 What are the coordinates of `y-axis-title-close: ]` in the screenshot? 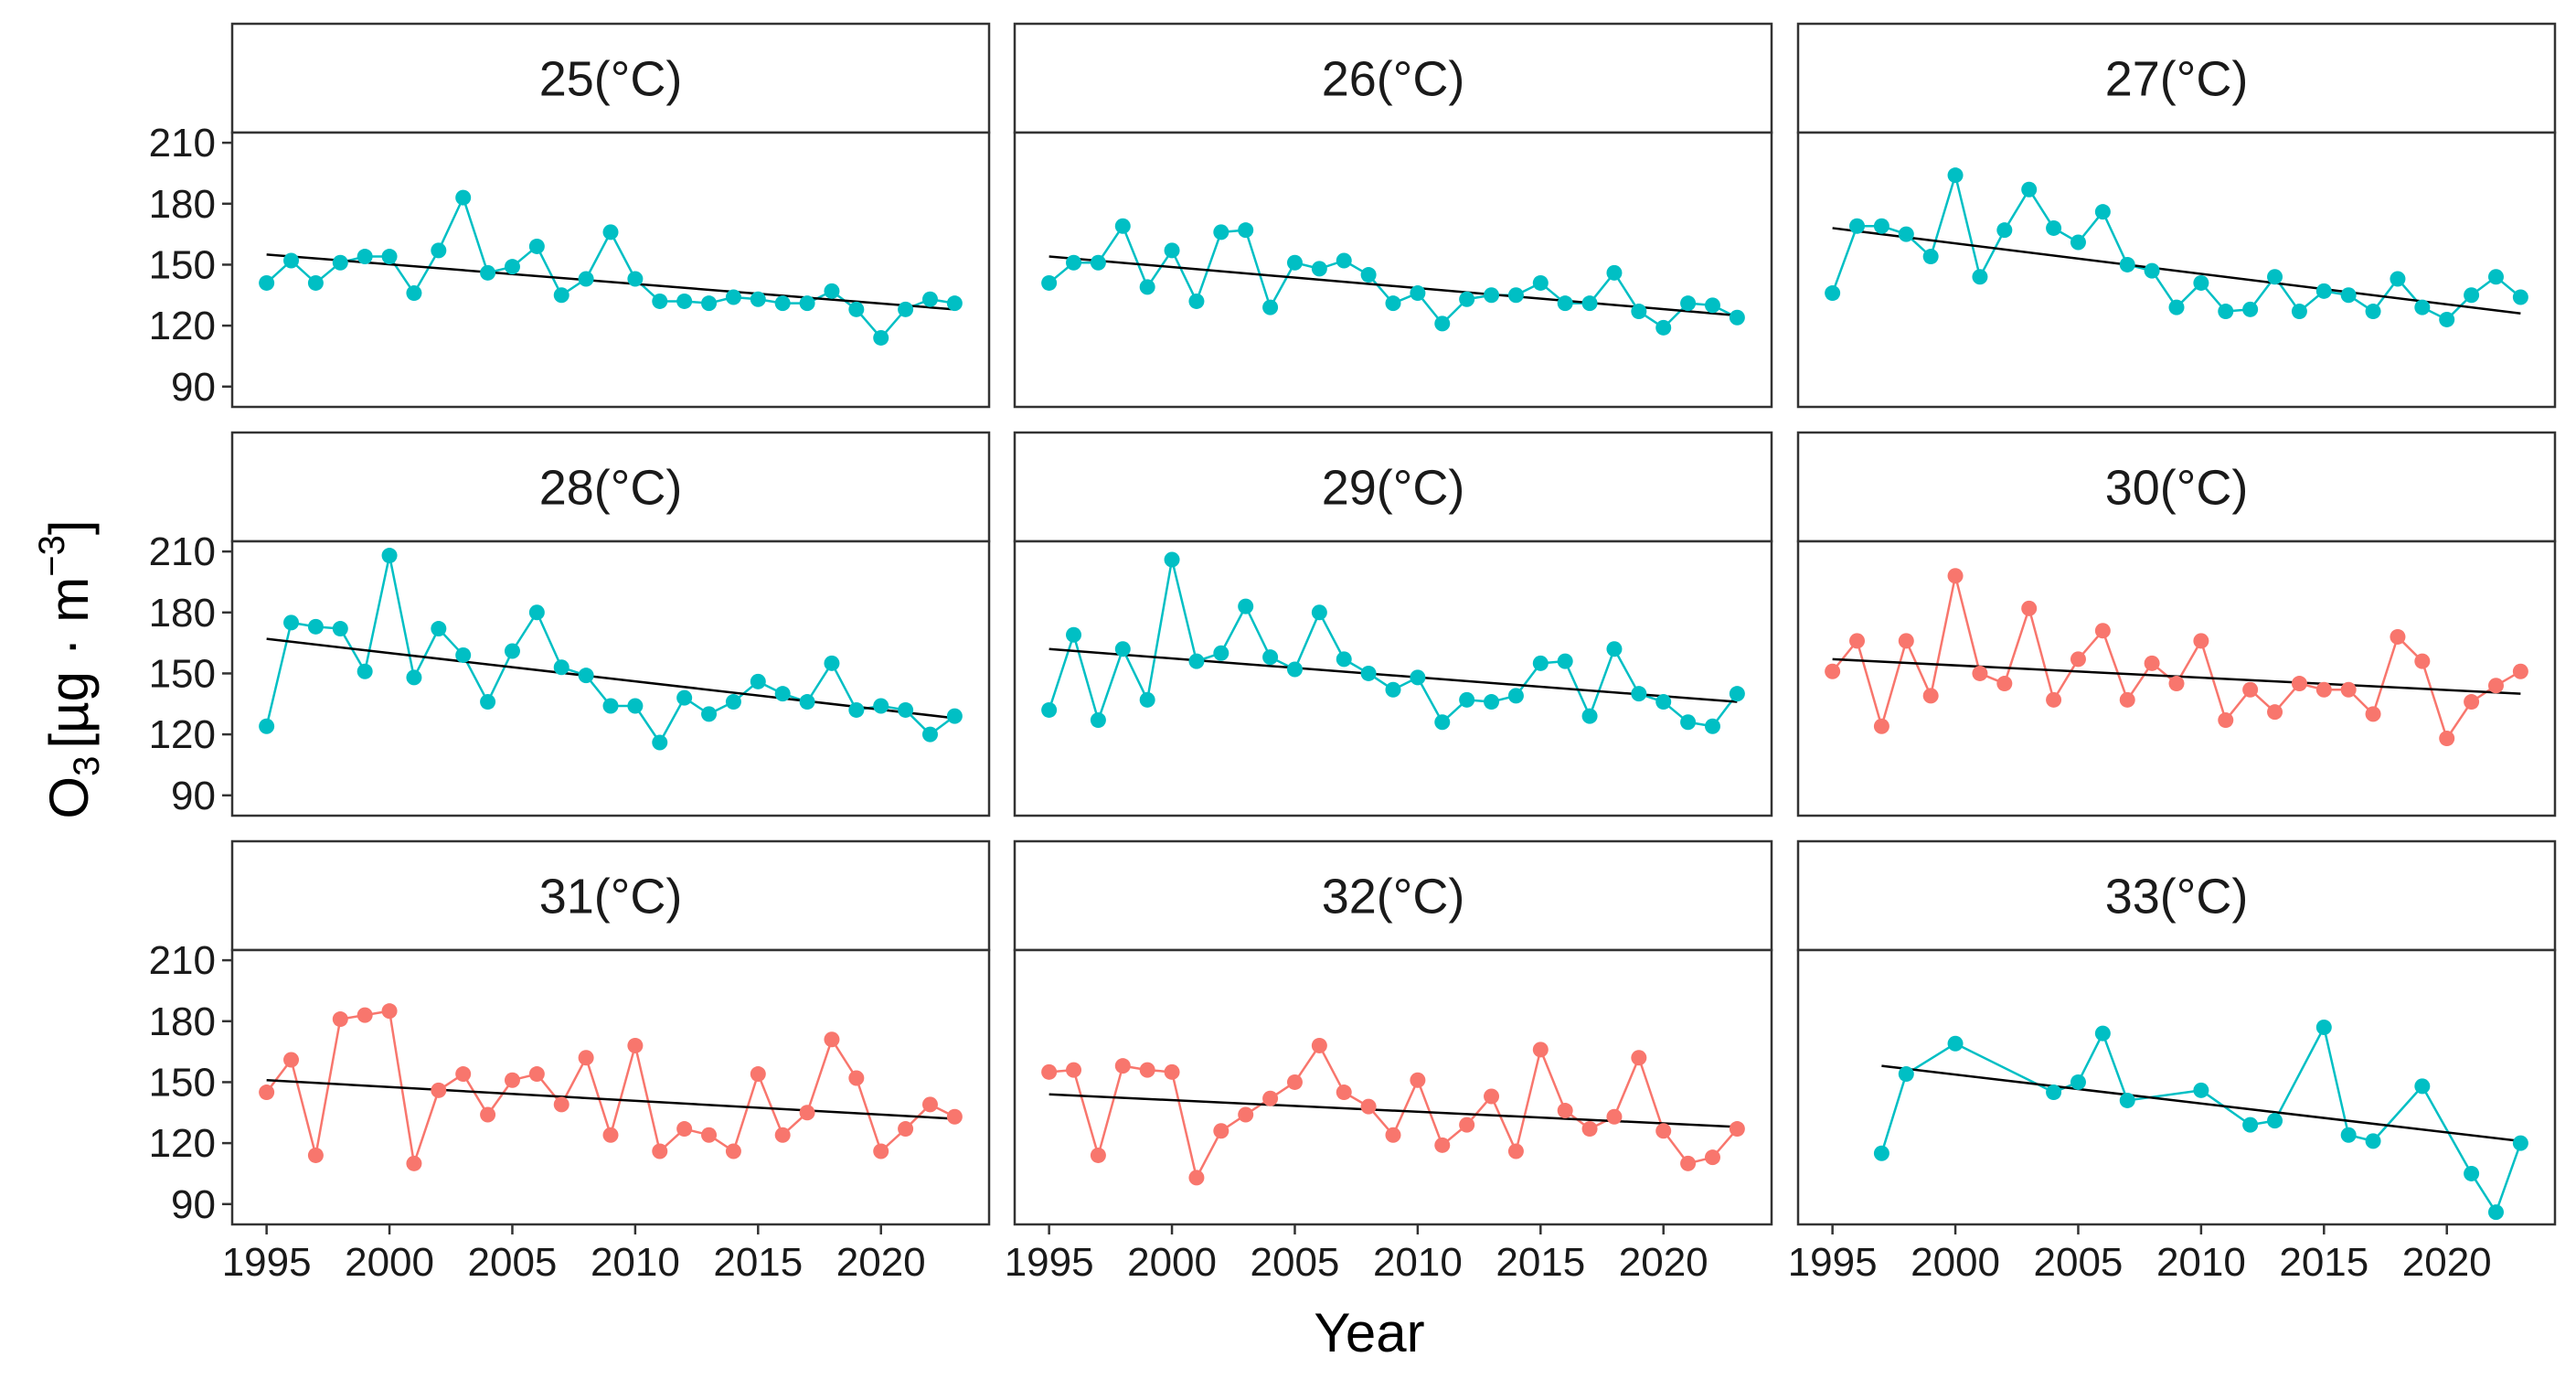 It's located at (69, 527).